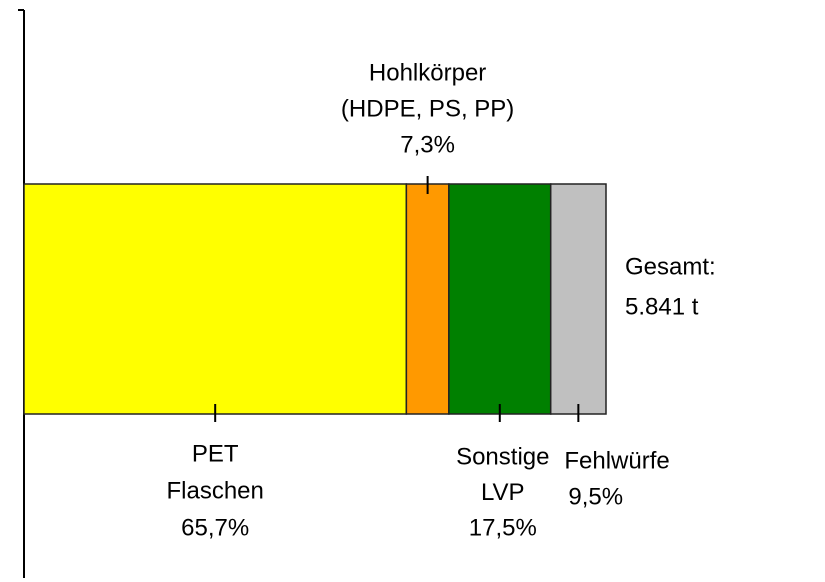 Image resolution: width=825 pixels, height=582 pixels. Describe the element at coordinates (215, 453) in the screenshot. I see `segment-label: PET` at that location.